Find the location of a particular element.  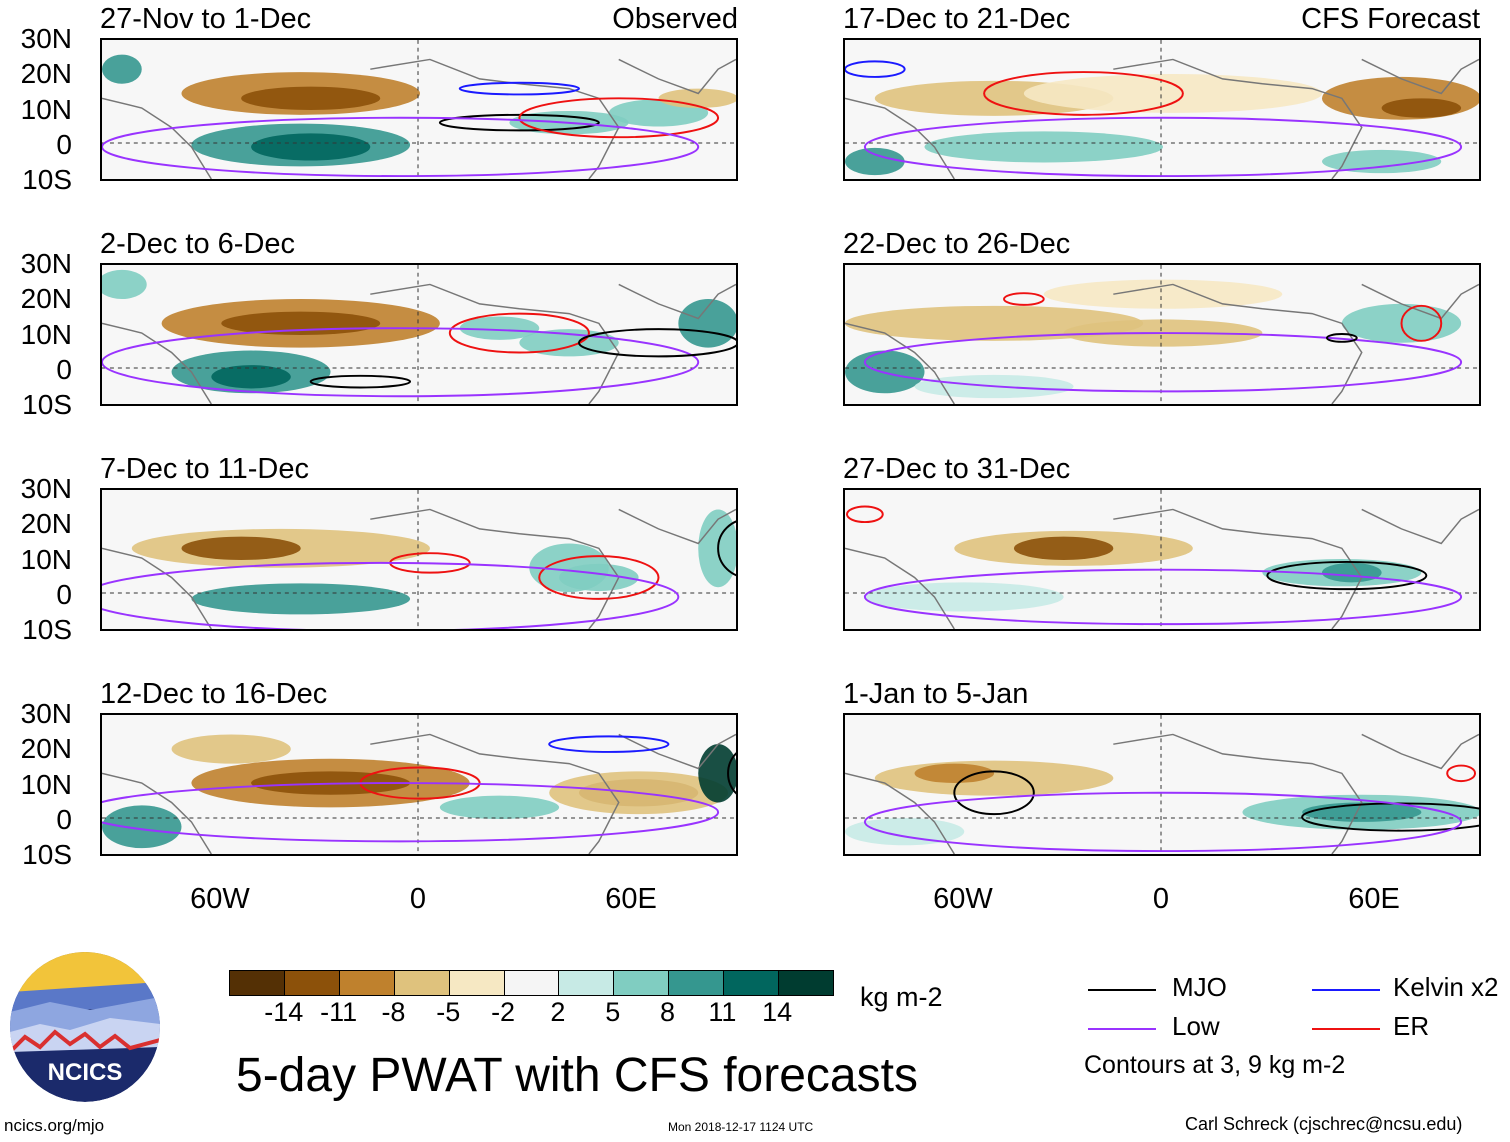

legend-line-kelvin is located at coordinates (1346, 990).